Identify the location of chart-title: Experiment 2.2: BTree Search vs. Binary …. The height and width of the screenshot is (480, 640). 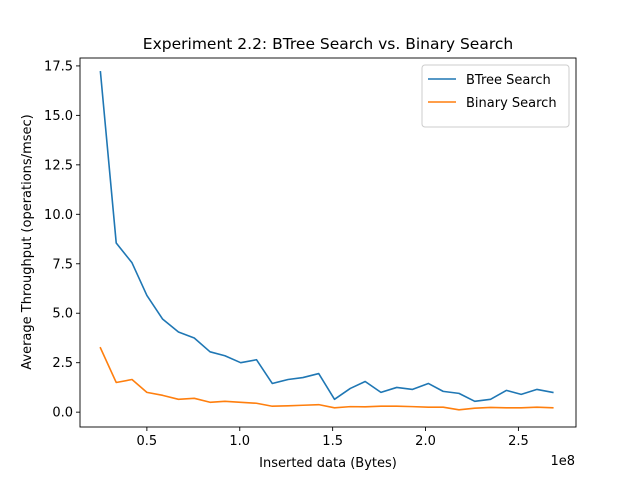
(328, 44).